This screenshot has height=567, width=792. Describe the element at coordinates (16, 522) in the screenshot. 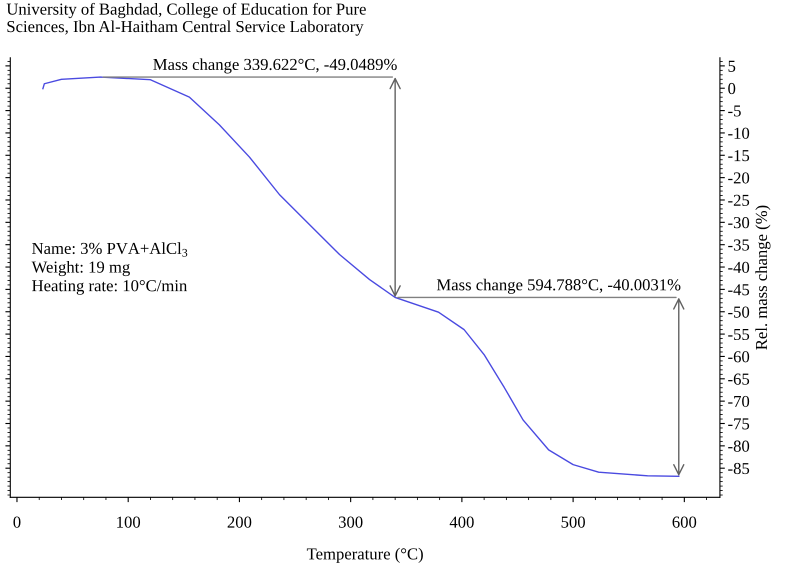

I see `x-tick-label: 0` at that location.